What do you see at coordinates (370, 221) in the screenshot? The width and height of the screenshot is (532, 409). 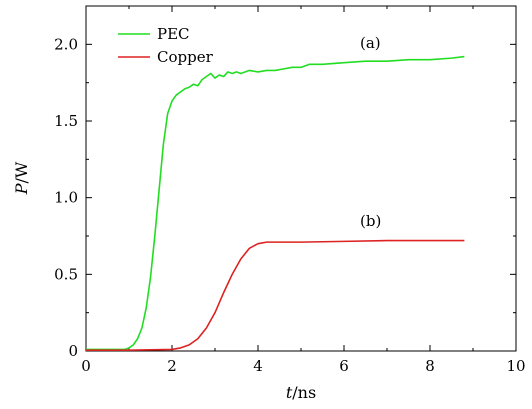 I see `annotation-b: (b)` at bounding box center [370, 221].